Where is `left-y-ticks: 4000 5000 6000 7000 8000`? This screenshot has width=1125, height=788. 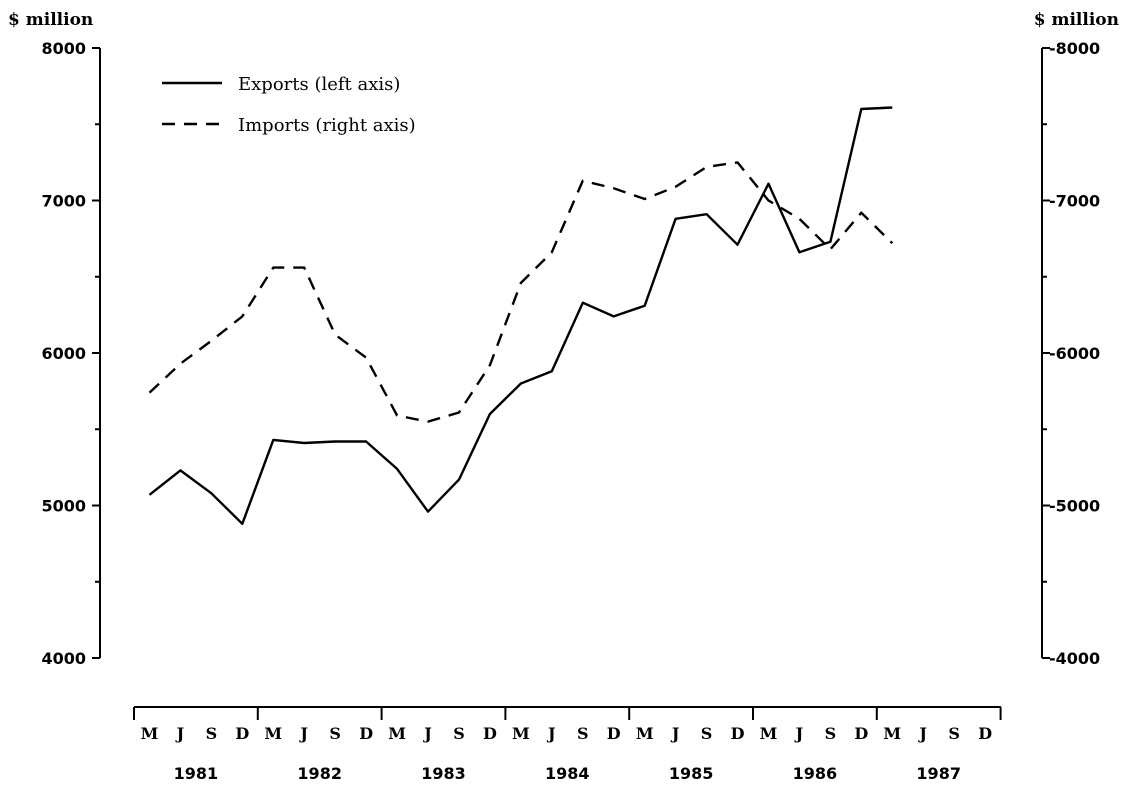 left-y-ticks: 4000 5000 6000 7000 8000 is located at coordinates (70, 353).